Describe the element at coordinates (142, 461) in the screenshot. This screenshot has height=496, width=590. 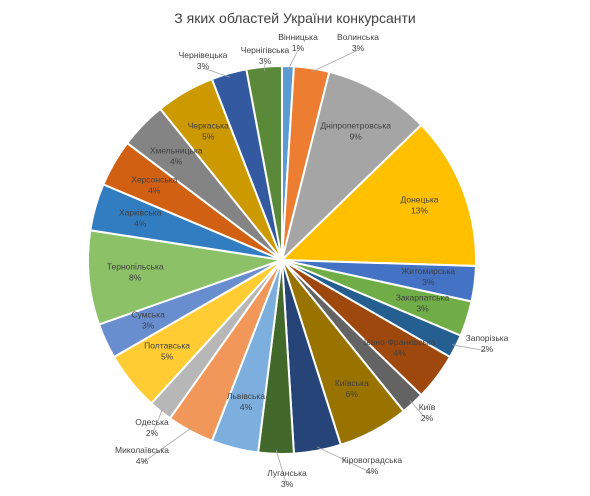
I see `slice-value-label-14: 4%` at that location.